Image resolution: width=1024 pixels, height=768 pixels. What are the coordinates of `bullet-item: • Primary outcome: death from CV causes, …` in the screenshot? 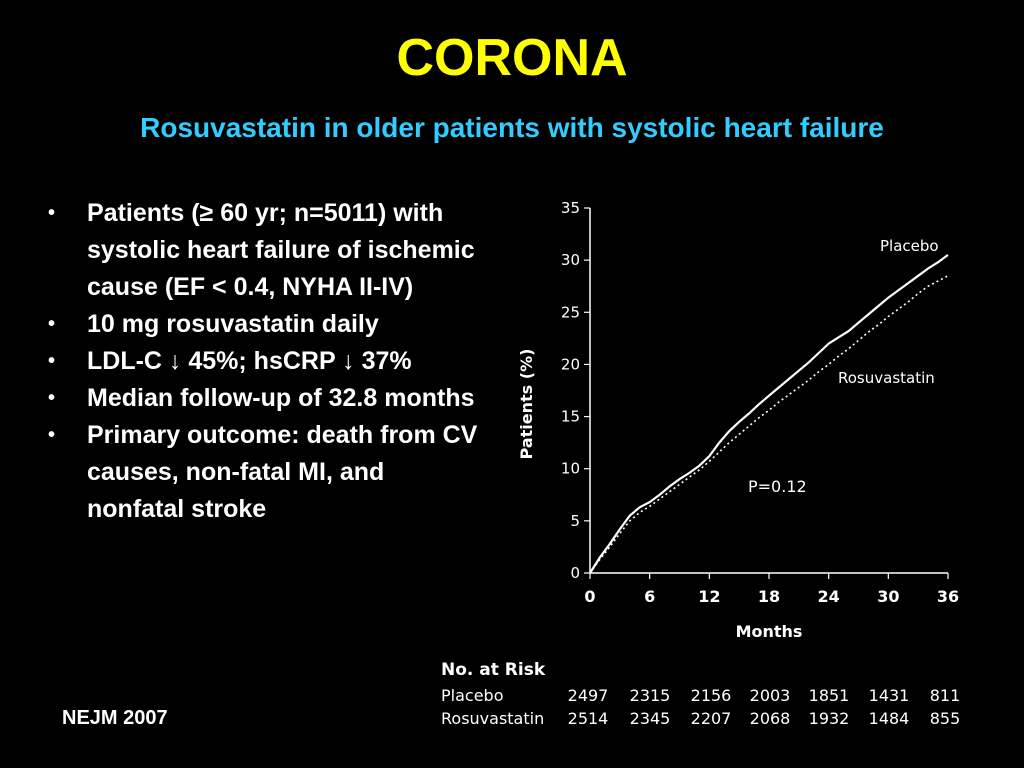 It's located at (268, 472).